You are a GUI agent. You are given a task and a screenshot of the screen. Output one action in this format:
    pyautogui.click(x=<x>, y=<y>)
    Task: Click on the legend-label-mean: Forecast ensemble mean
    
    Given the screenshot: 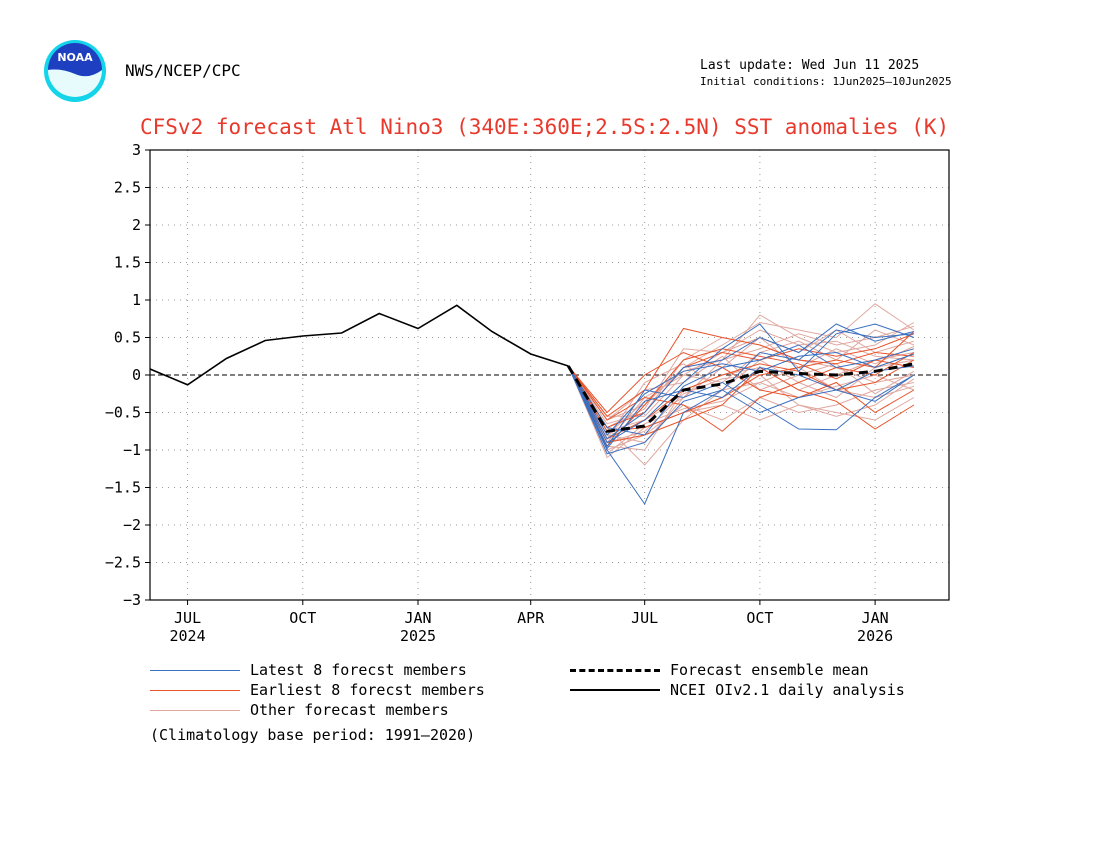 What is the action you would take?
    pyautogui.click(x=769, y=670)
    